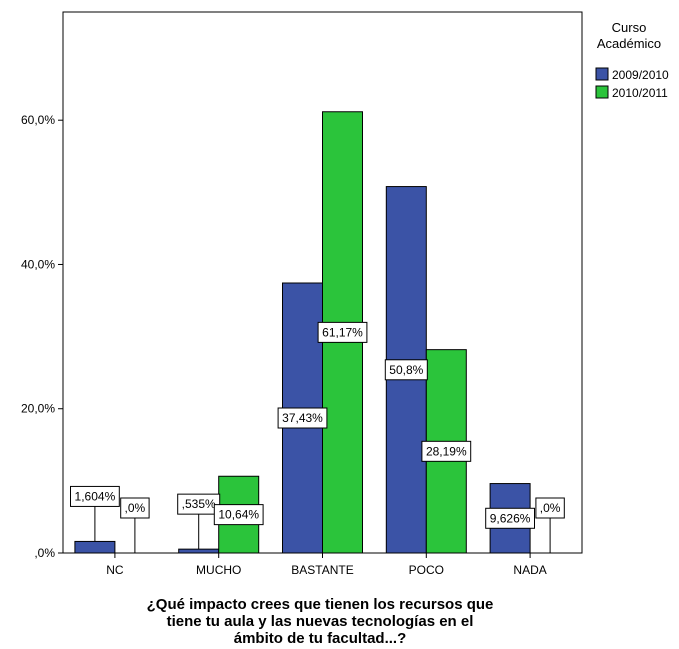 This screenshot has height=649, width=679. Describe the element at coordinates (629, 43) in the screenshot. I see `legend-title: Académico` at that location.